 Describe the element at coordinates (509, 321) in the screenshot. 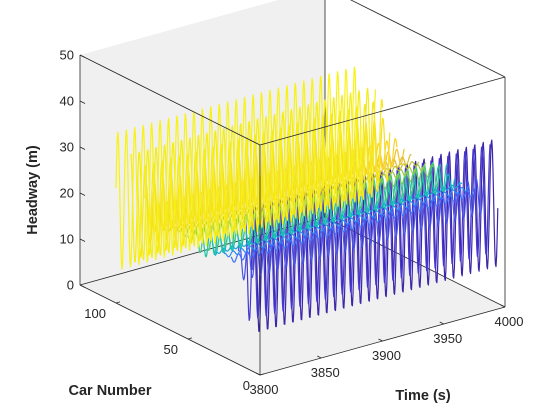

I see `x-tick-label: 4000` at that location.